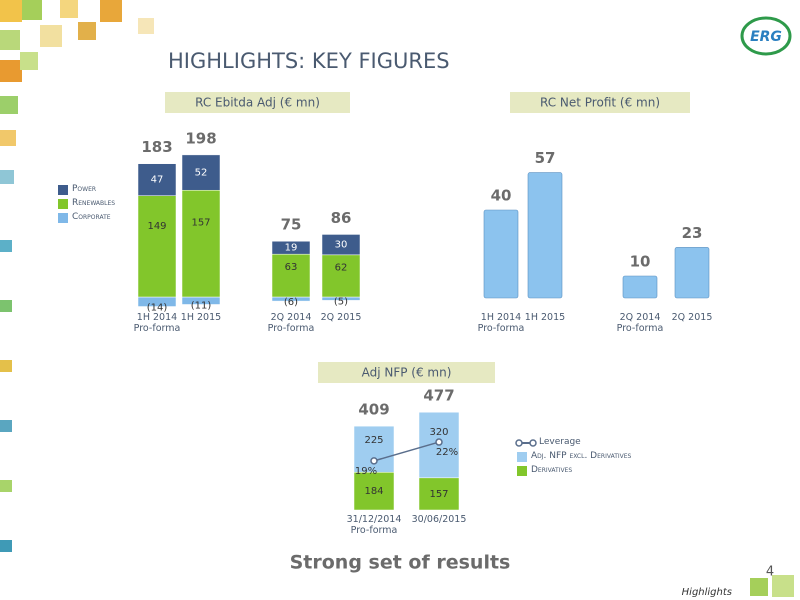 The width and height of the screenshot is (800, 600). I want to click on legend-label: Renewables, so click(94, 203).